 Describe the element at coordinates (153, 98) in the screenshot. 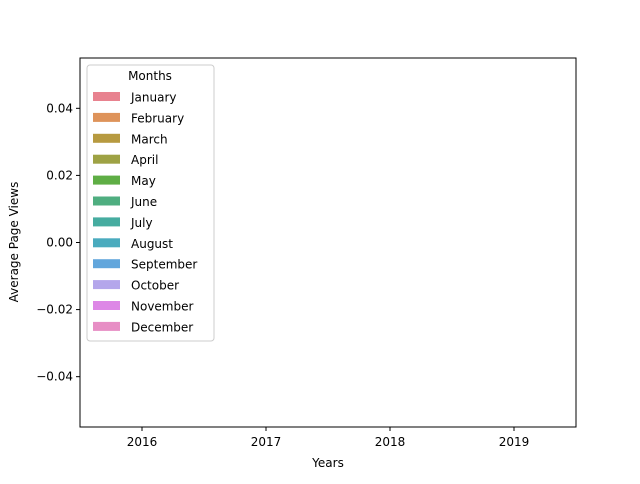

I see `legend-entry-label: January` at that location.